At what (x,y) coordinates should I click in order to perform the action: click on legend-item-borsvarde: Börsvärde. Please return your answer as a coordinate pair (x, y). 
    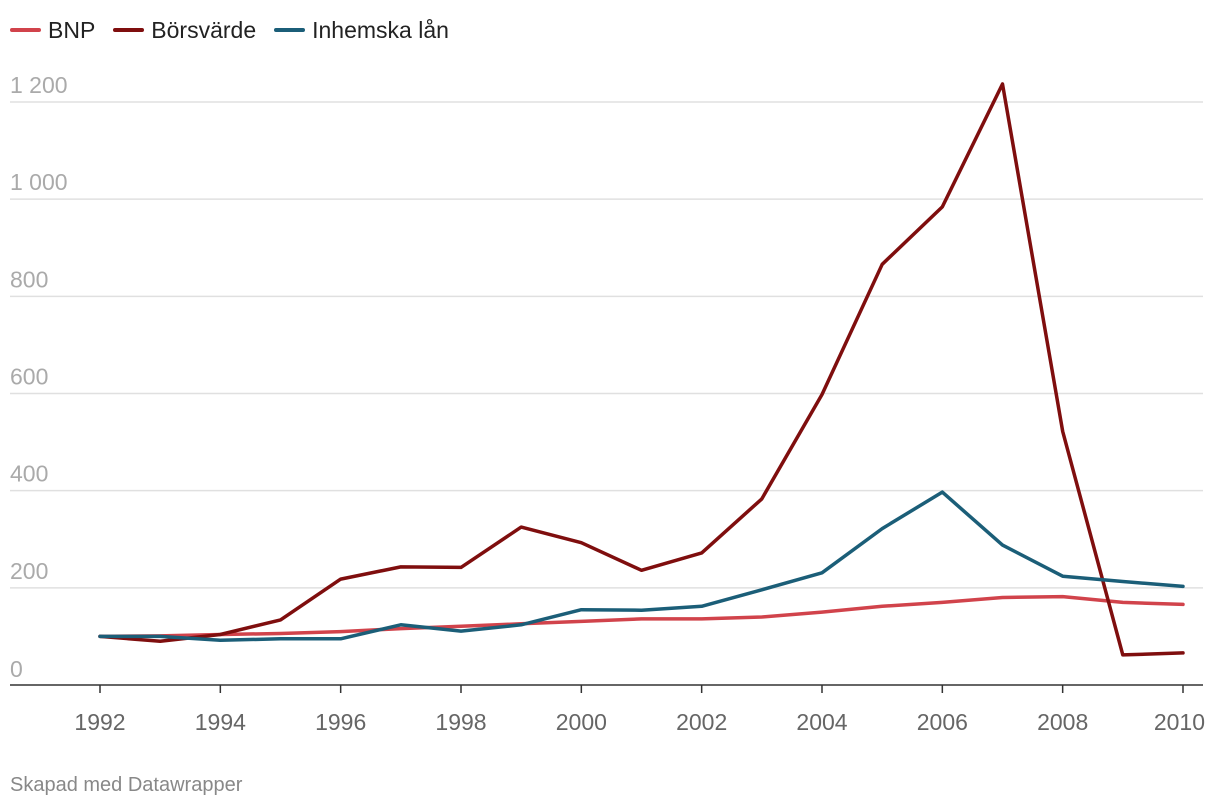
    Looking at the image, I should click on (184, 30).